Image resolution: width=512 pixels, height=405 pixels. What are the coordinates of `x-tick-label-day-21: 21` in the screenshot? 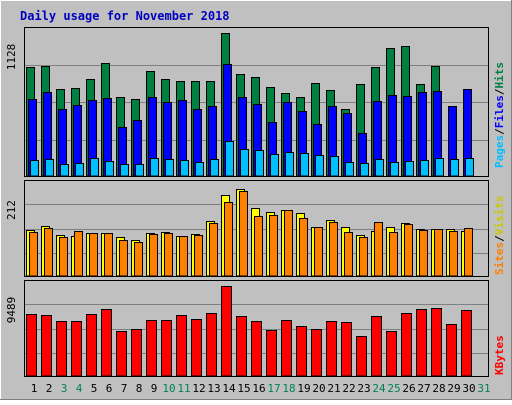 It's located at (333, 388).